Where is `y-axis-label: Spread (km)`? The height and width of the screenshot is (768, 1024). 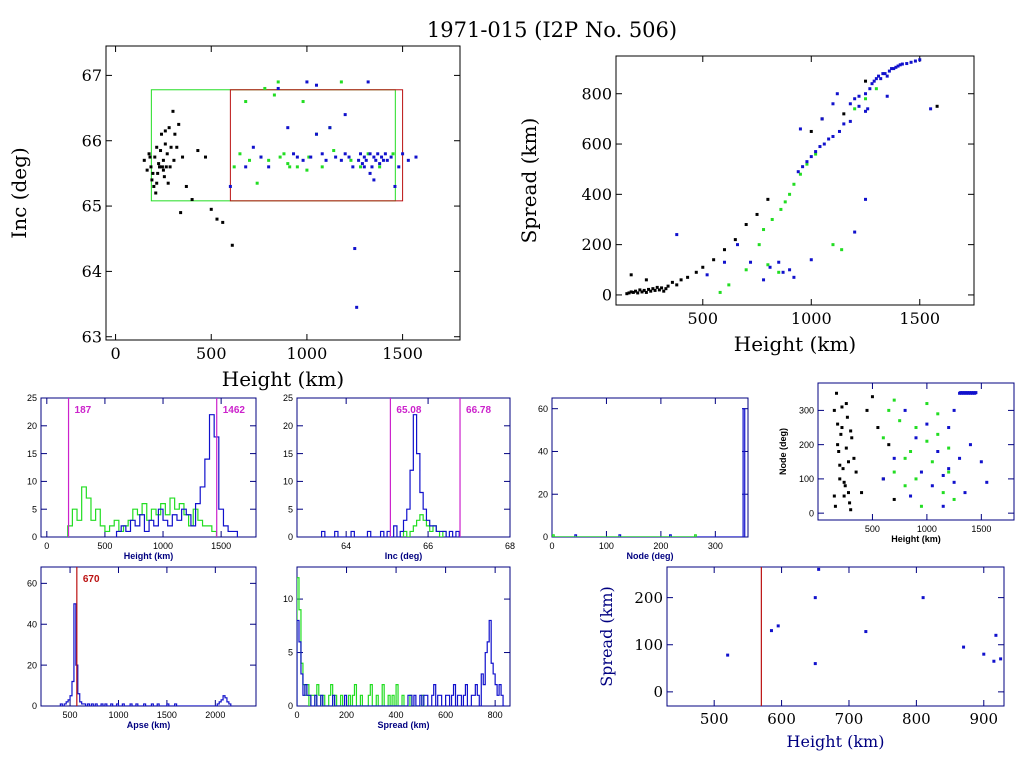
y-axis-label: Spread (km) is located at coordinates (529, 181).